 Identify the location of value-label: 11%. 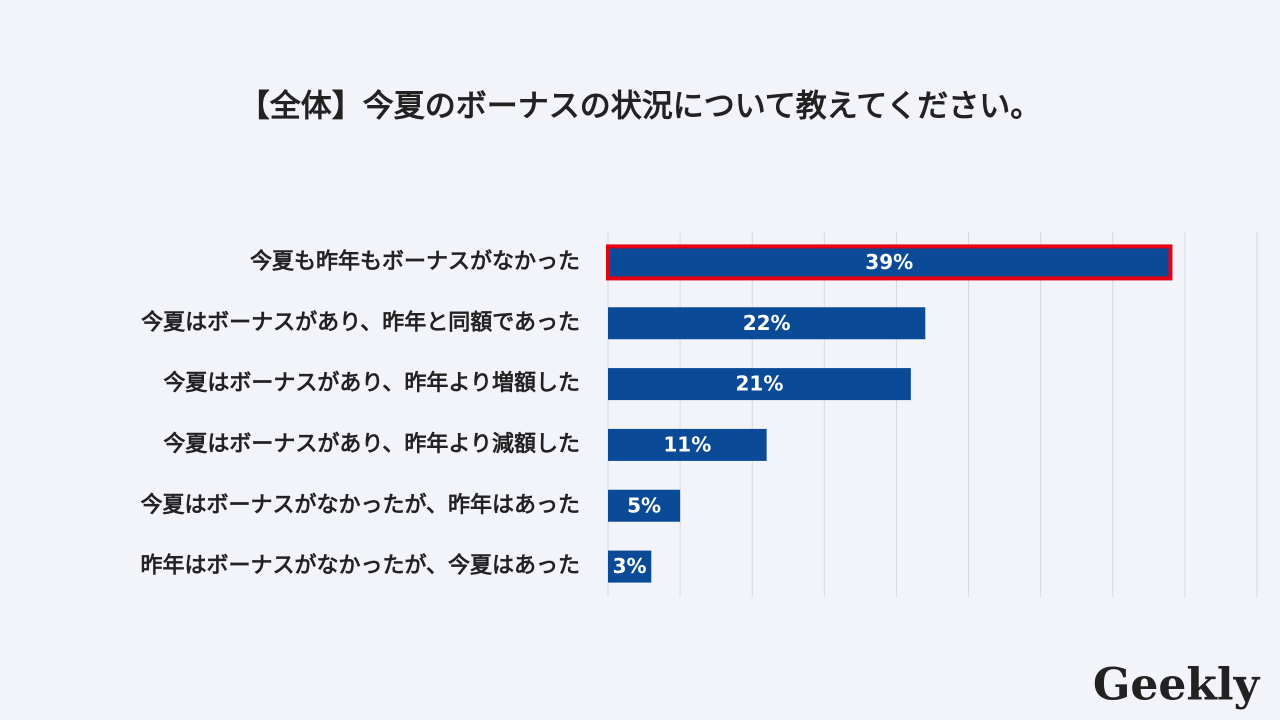
(687, 444).